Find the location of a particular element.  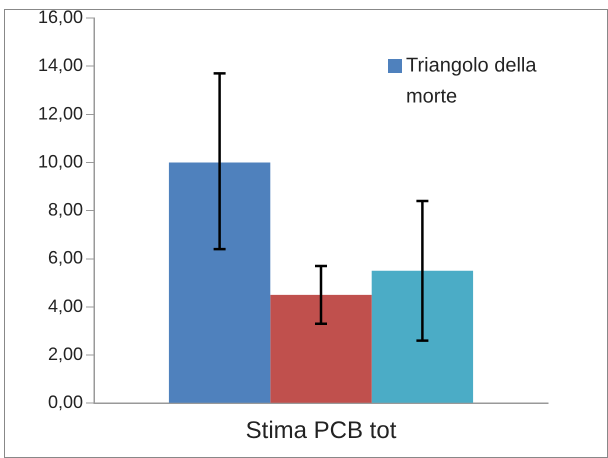

y-tick-label: 6,00 is located at coordinates (65, 258).